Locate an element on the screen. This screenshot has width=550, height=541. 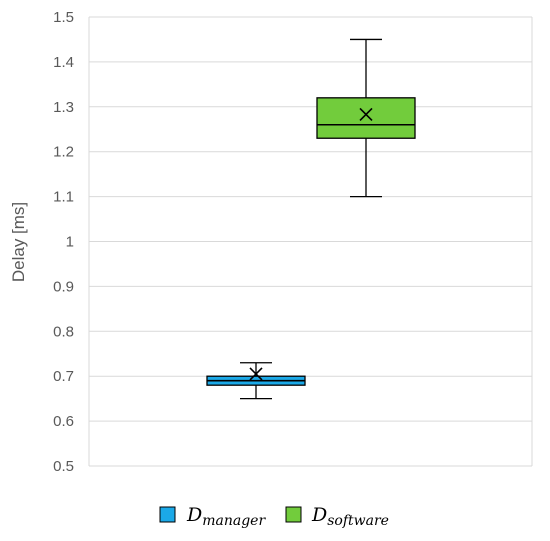
y-tick-label: 0.6 is located at coordinates (63, 421).